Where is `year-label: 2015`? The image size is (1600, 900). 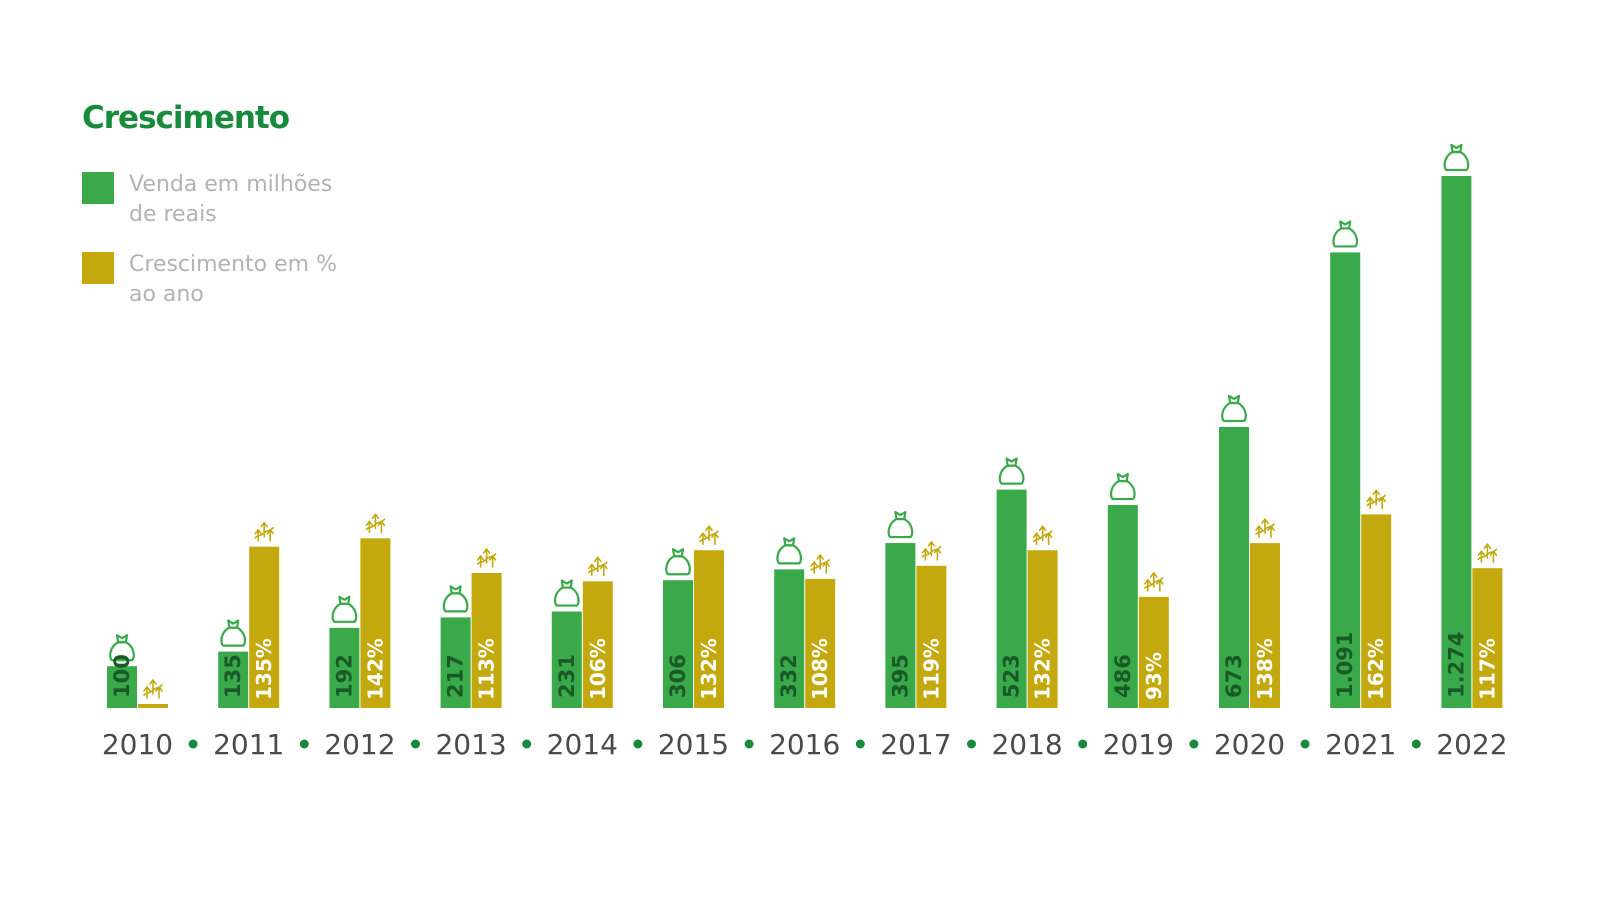 year-label: 2015 is located at coordinates (693, 744).